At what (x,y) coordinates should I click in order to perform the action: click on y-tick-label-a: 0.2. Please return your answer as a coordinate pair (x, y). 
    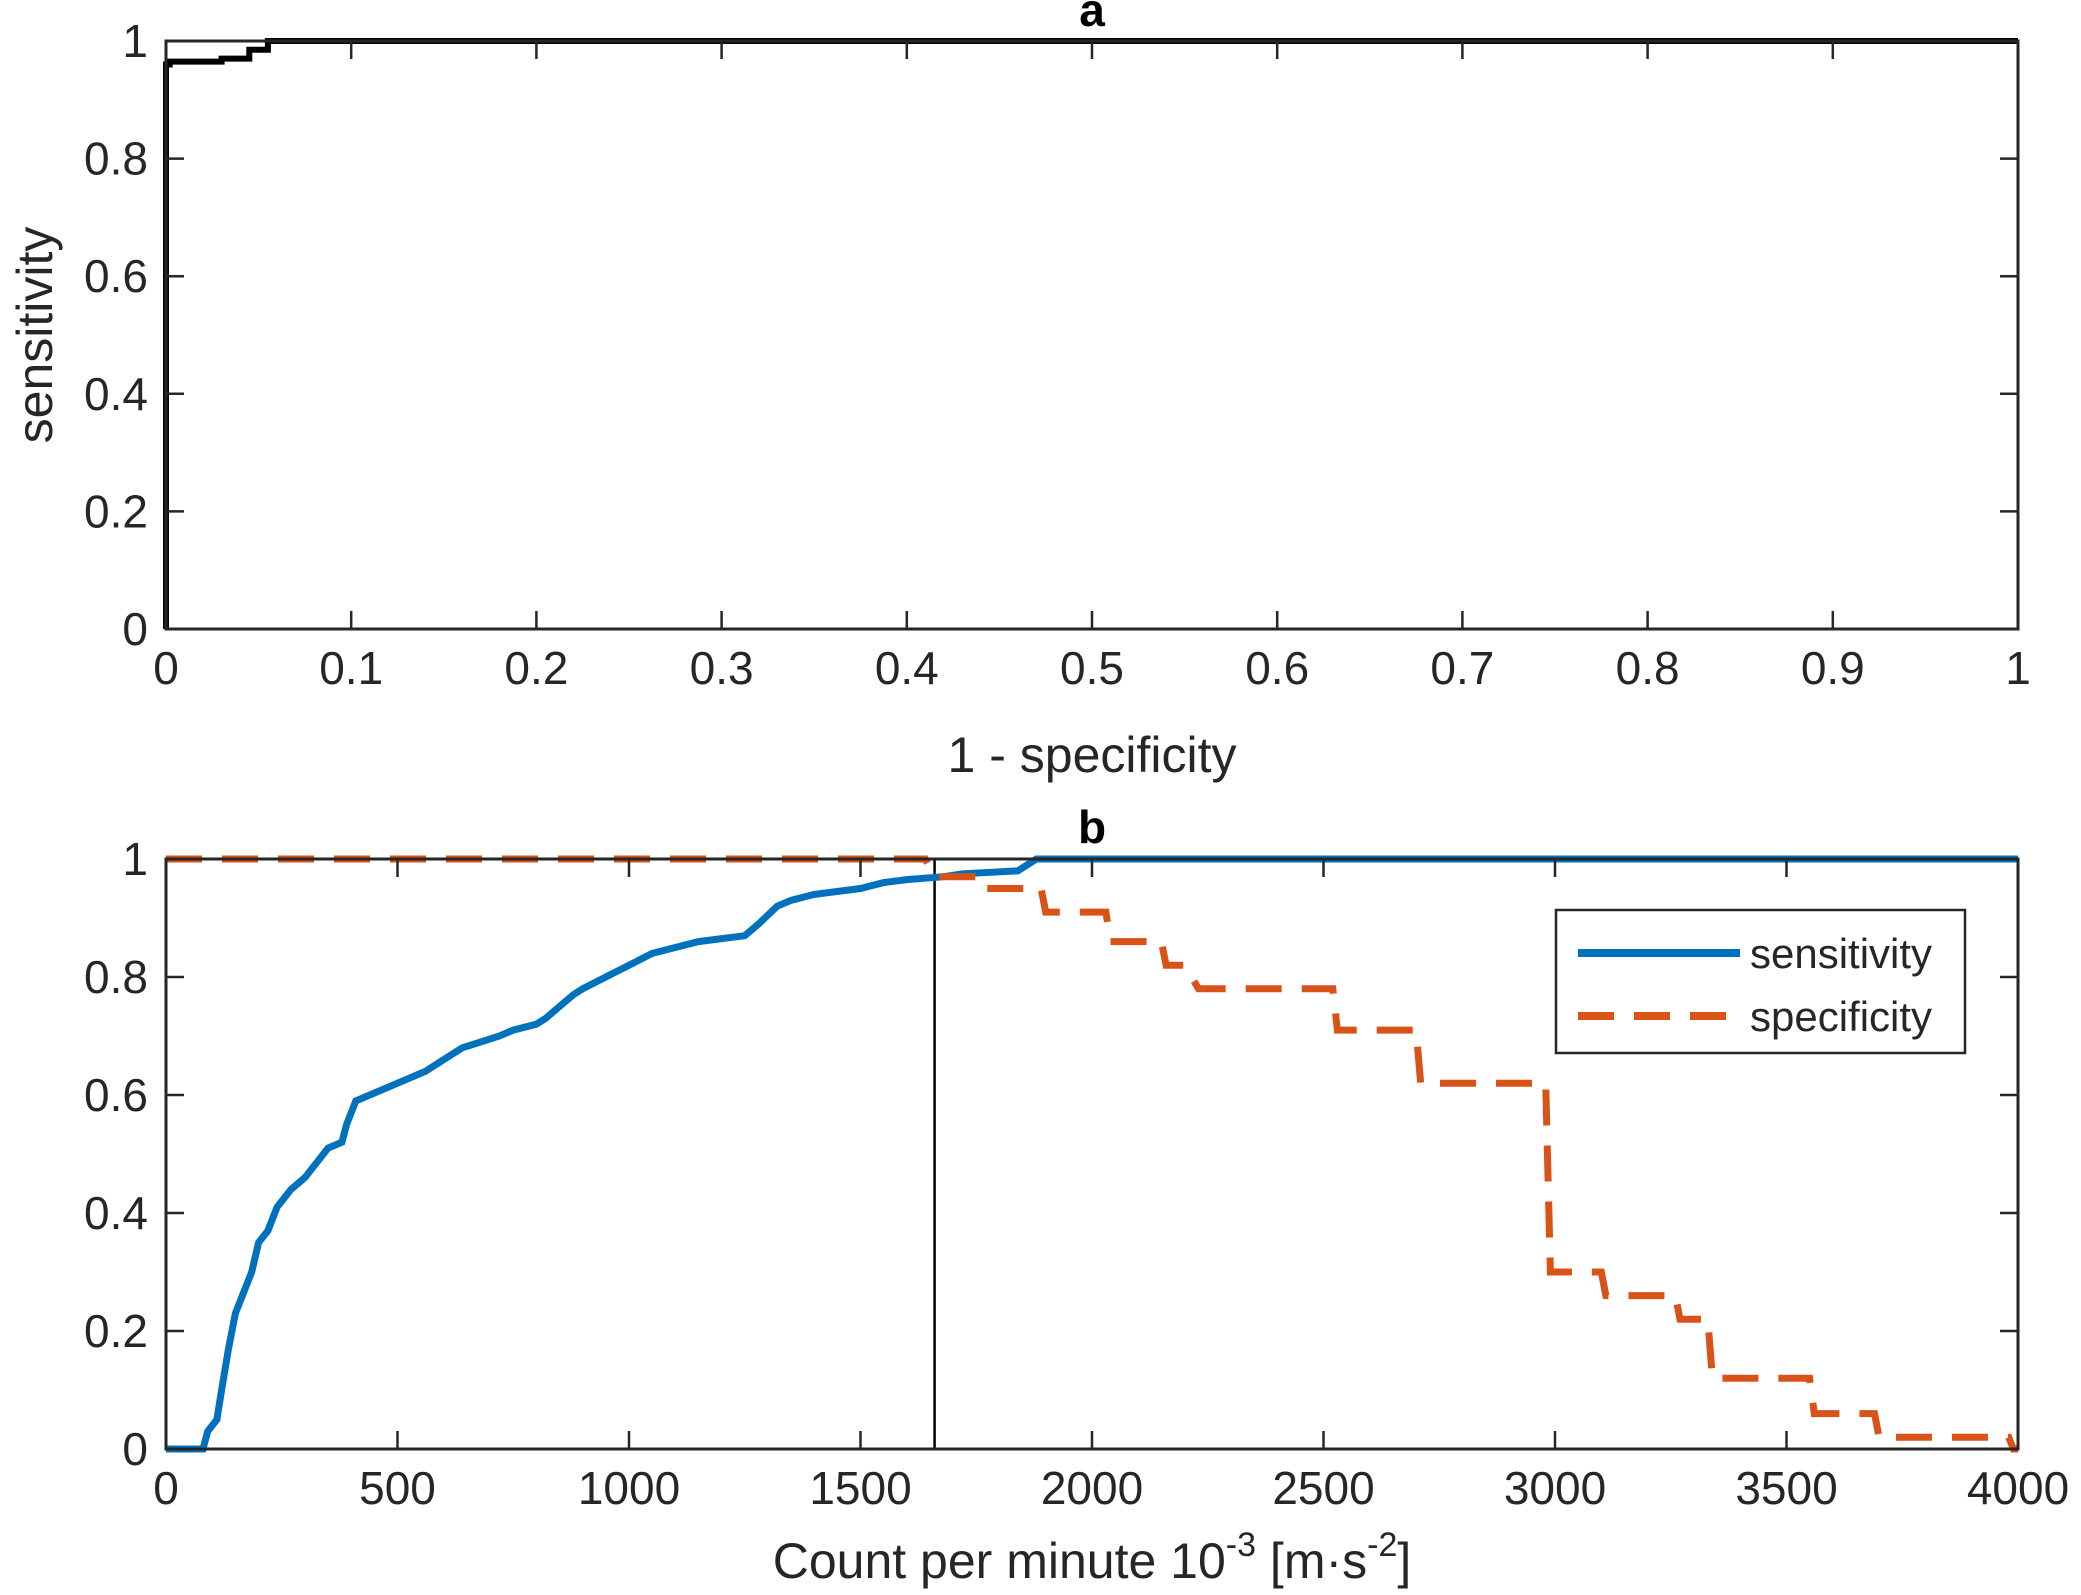
    Looking at the image, I should click on (116, 511).